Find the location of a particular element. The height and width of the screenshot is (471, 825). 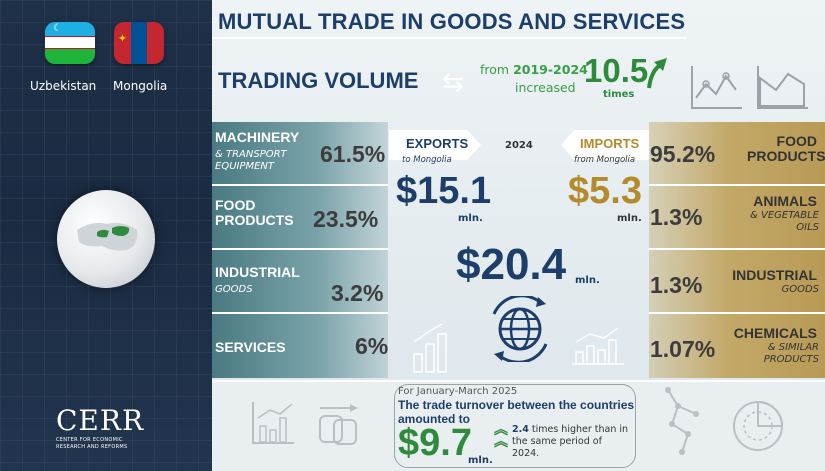

exports-label: EXPORTS is located at coordinates (437, 143).